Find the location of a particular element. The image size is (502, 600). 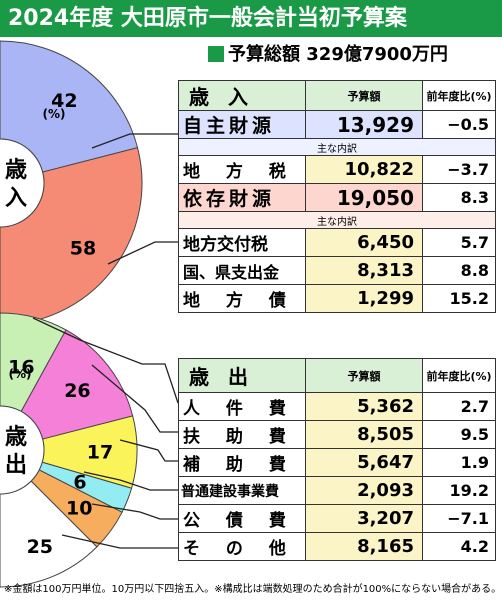

row-amount: 13,929 is located at coordinates (364, 124).